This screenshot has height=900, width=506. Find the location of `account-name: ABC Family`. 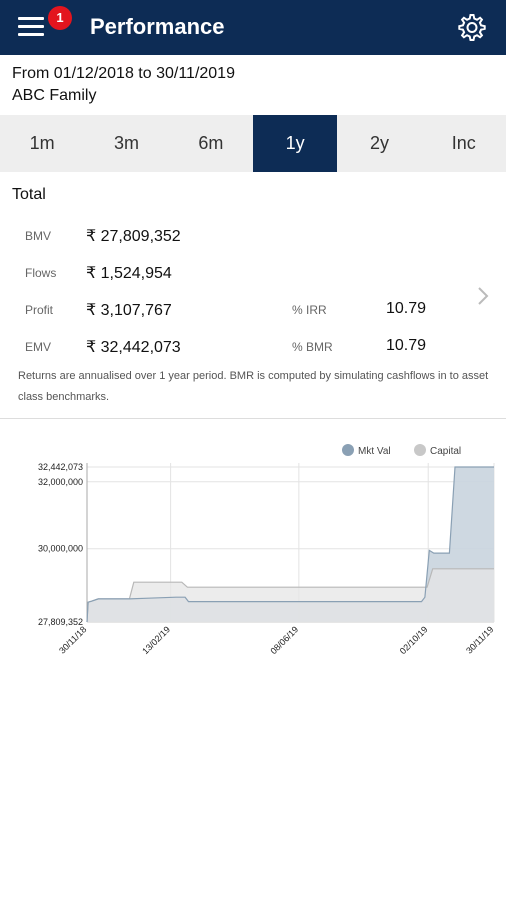

account-name: ABC Family is located at coordinates (54, 95).